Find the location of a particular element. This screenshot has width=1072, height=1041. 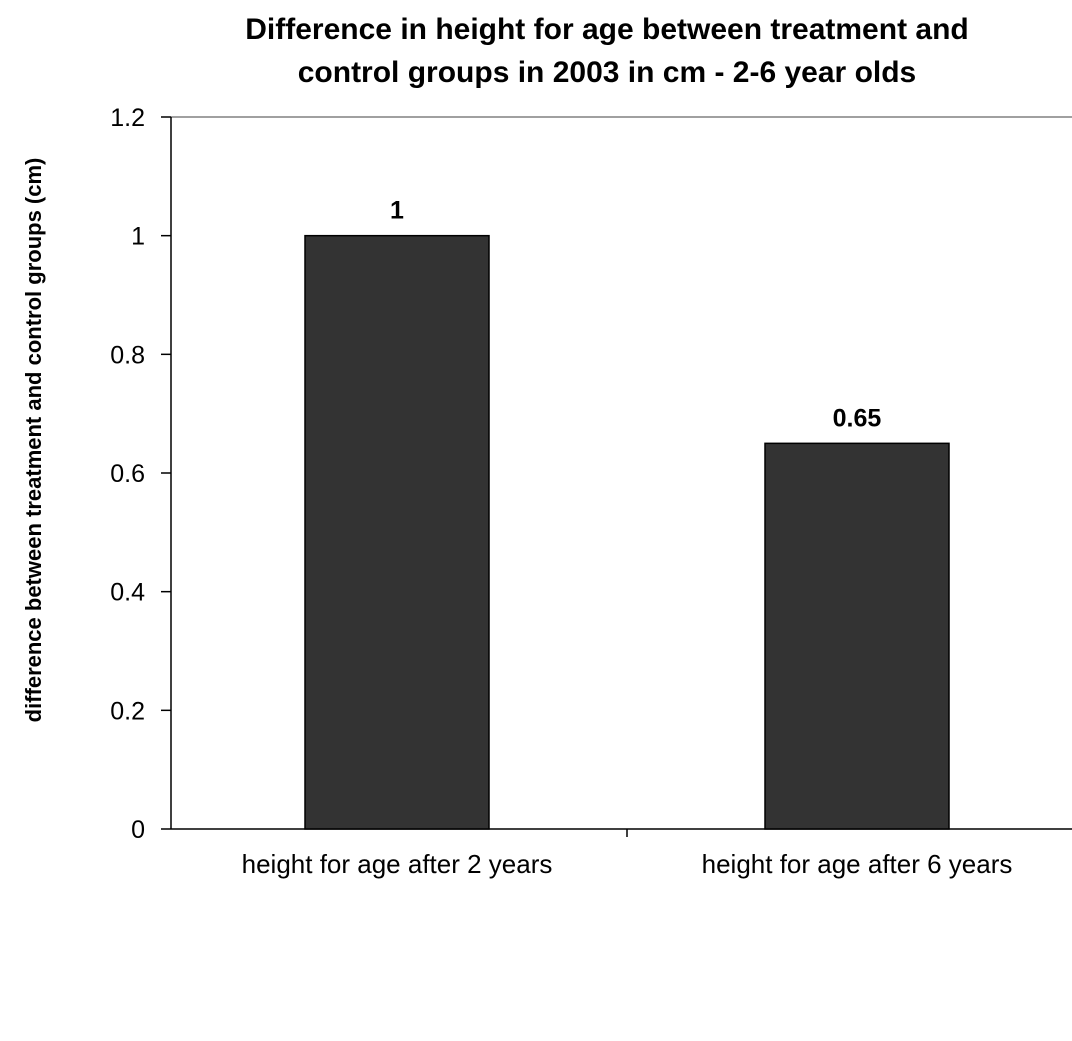

y-tick-label: 0.8 is located at coordinates (127, 355).